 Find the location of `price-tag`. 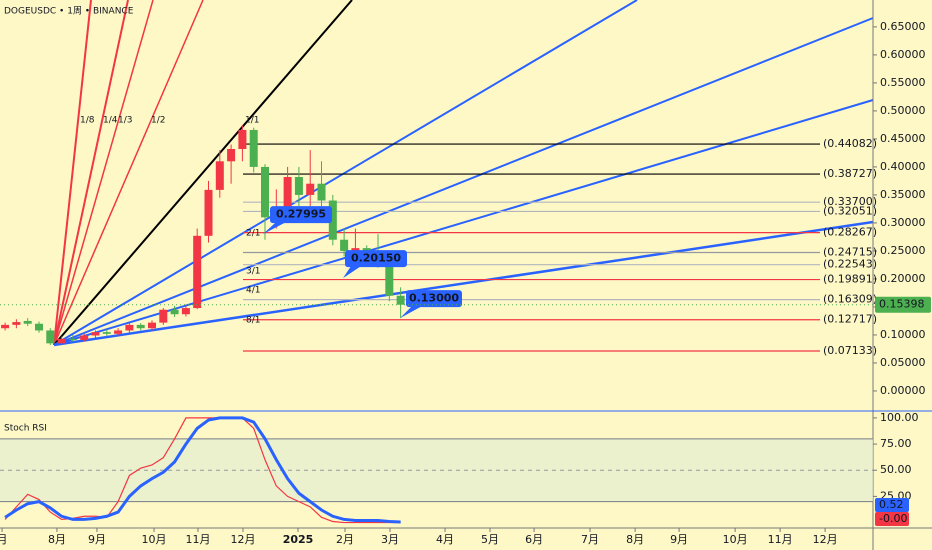

price-tag is located at coordinates (903, 304).